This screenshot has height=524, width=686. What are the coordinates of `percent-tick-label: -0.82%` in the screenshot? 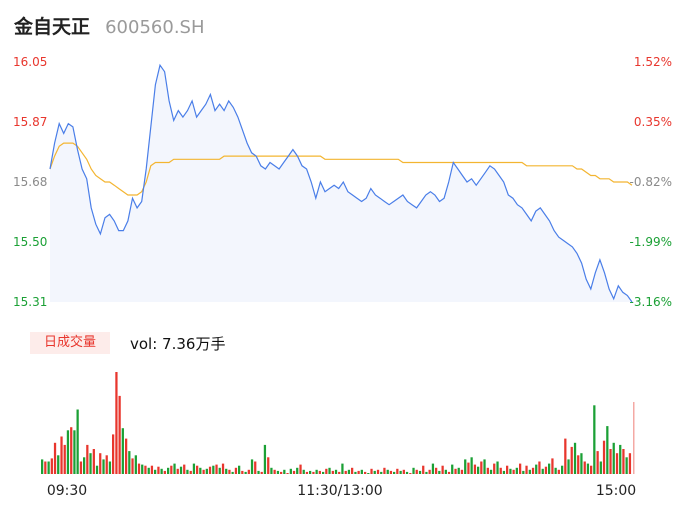 It's located at (651, 182).